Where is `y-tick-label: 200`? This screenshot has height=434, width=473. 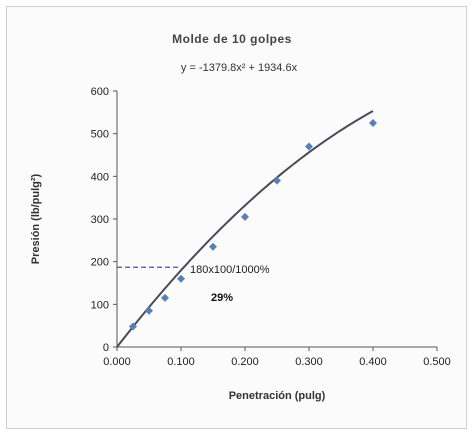
y-tick-label: 200 is located at coordinates (100, 263).